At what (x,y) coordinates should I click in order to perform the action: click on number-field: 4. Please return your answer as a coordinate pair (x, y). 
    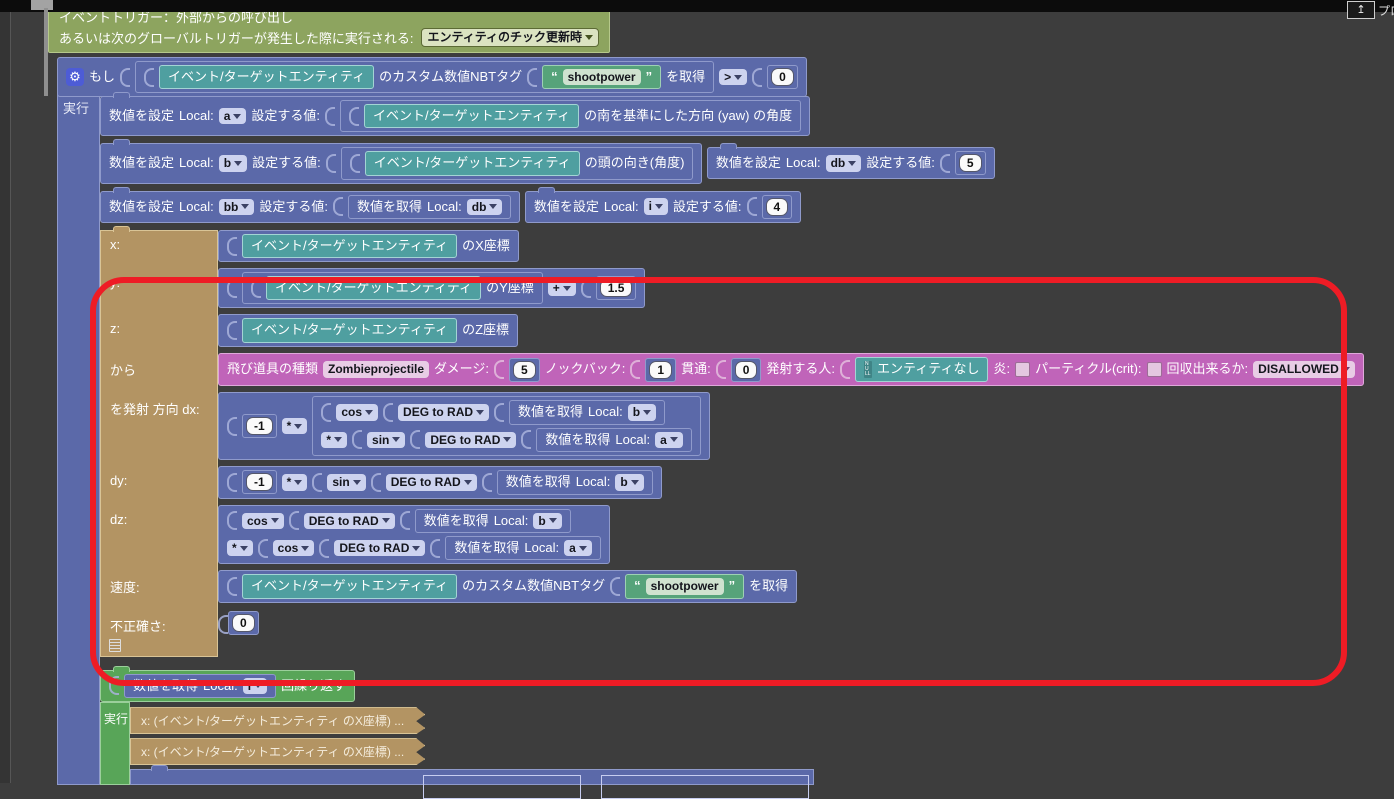
    Looking at the image, I should click on (777, 206).